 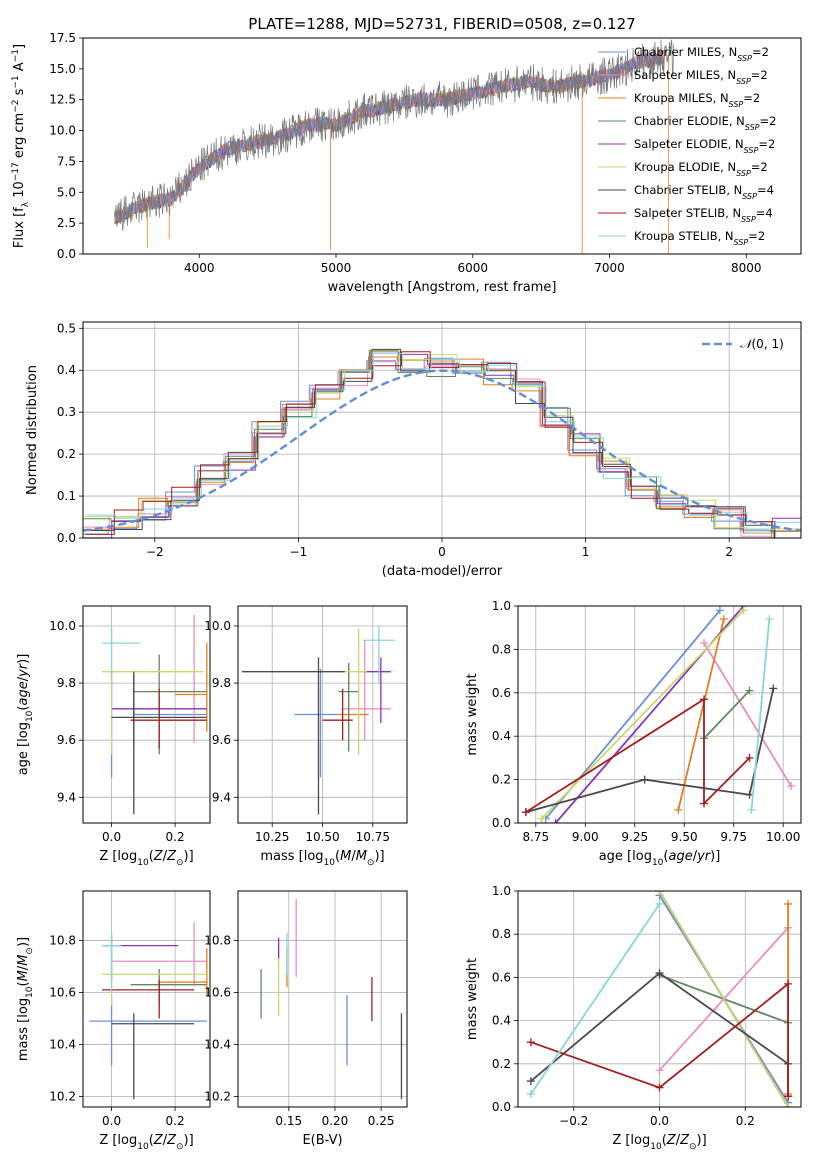 What do you see at coordinates (442, 571) in the screenshot?
I see `x-axis-label: (data-model)/error` at bounding box center [442, 571].